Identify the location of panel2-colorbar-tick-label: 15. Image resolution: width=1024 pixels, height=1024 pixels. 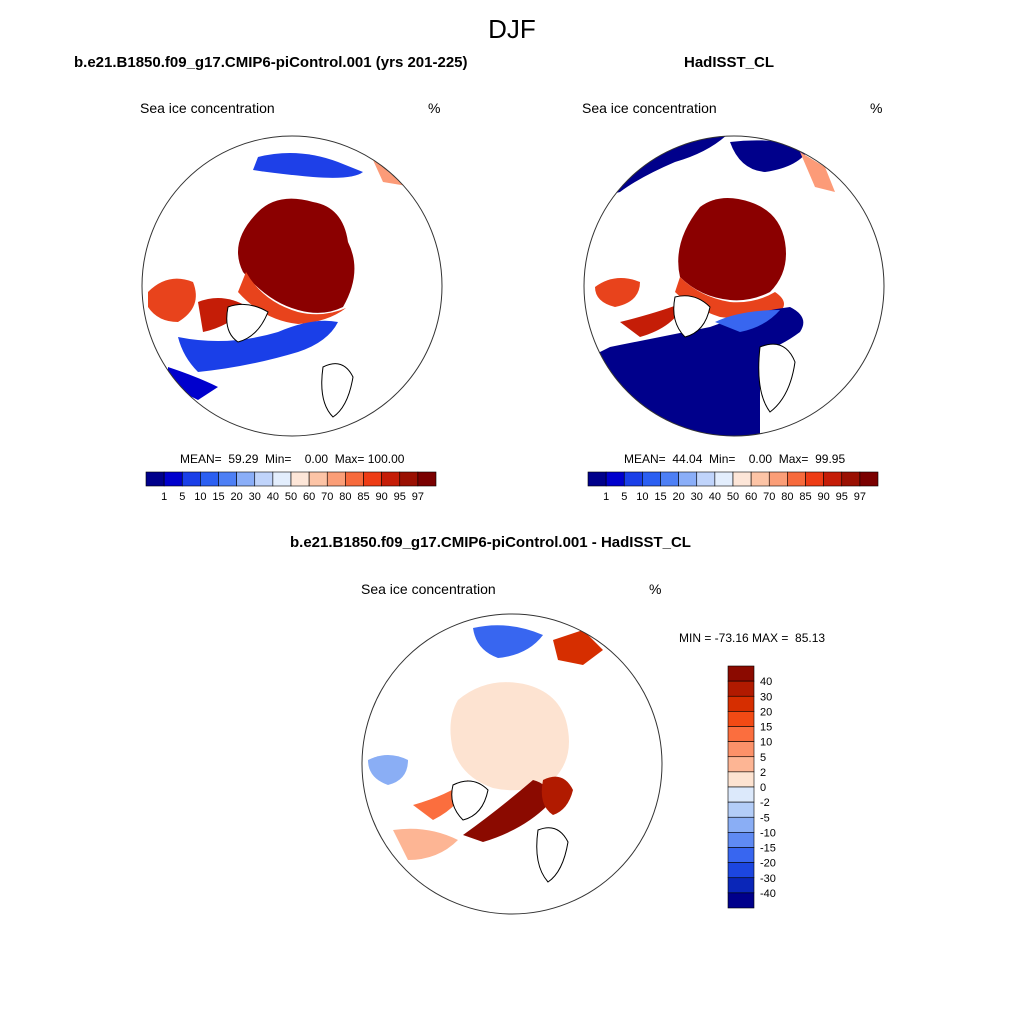
(660, 497).